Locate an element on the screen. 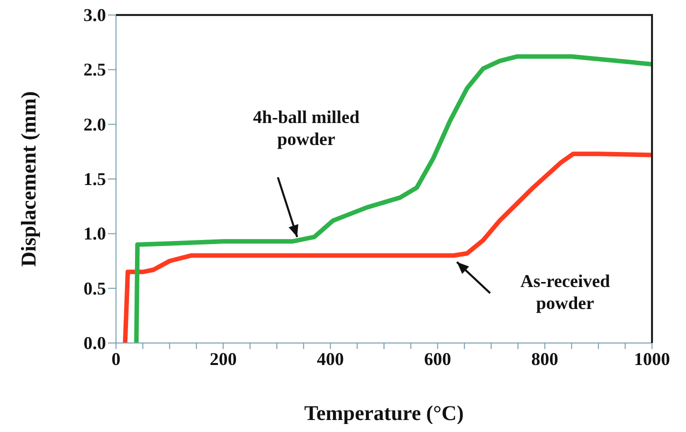  y-tick-label: 1.0 is located at coordinates (95, 234).